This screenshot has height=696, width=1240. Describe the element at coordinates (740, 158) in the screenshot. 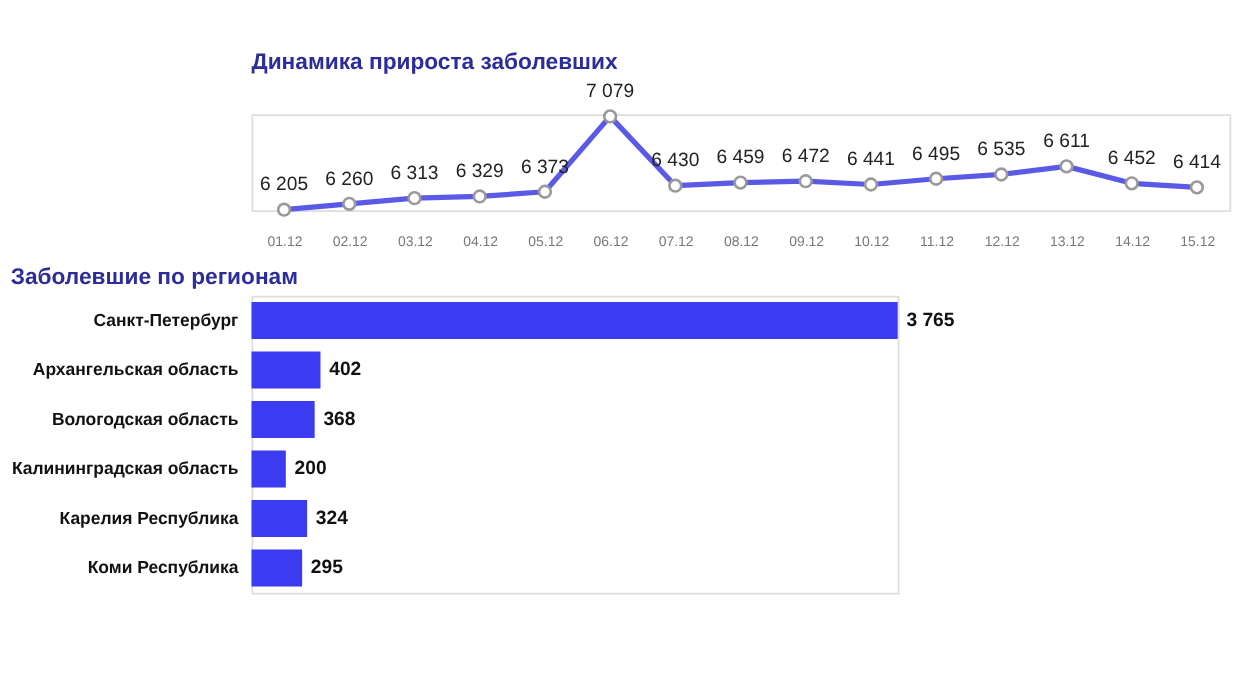

I see `data-label: 6 459` at that location.